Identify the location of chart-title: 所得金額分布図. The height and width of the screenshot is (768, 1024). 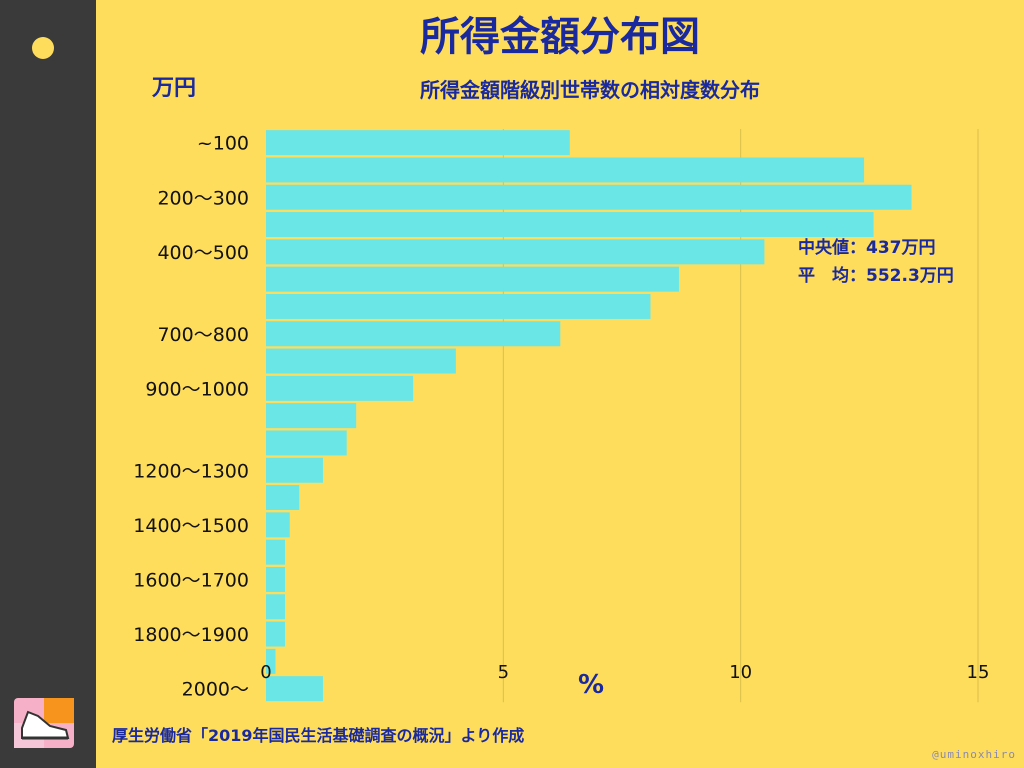
(560, 37).